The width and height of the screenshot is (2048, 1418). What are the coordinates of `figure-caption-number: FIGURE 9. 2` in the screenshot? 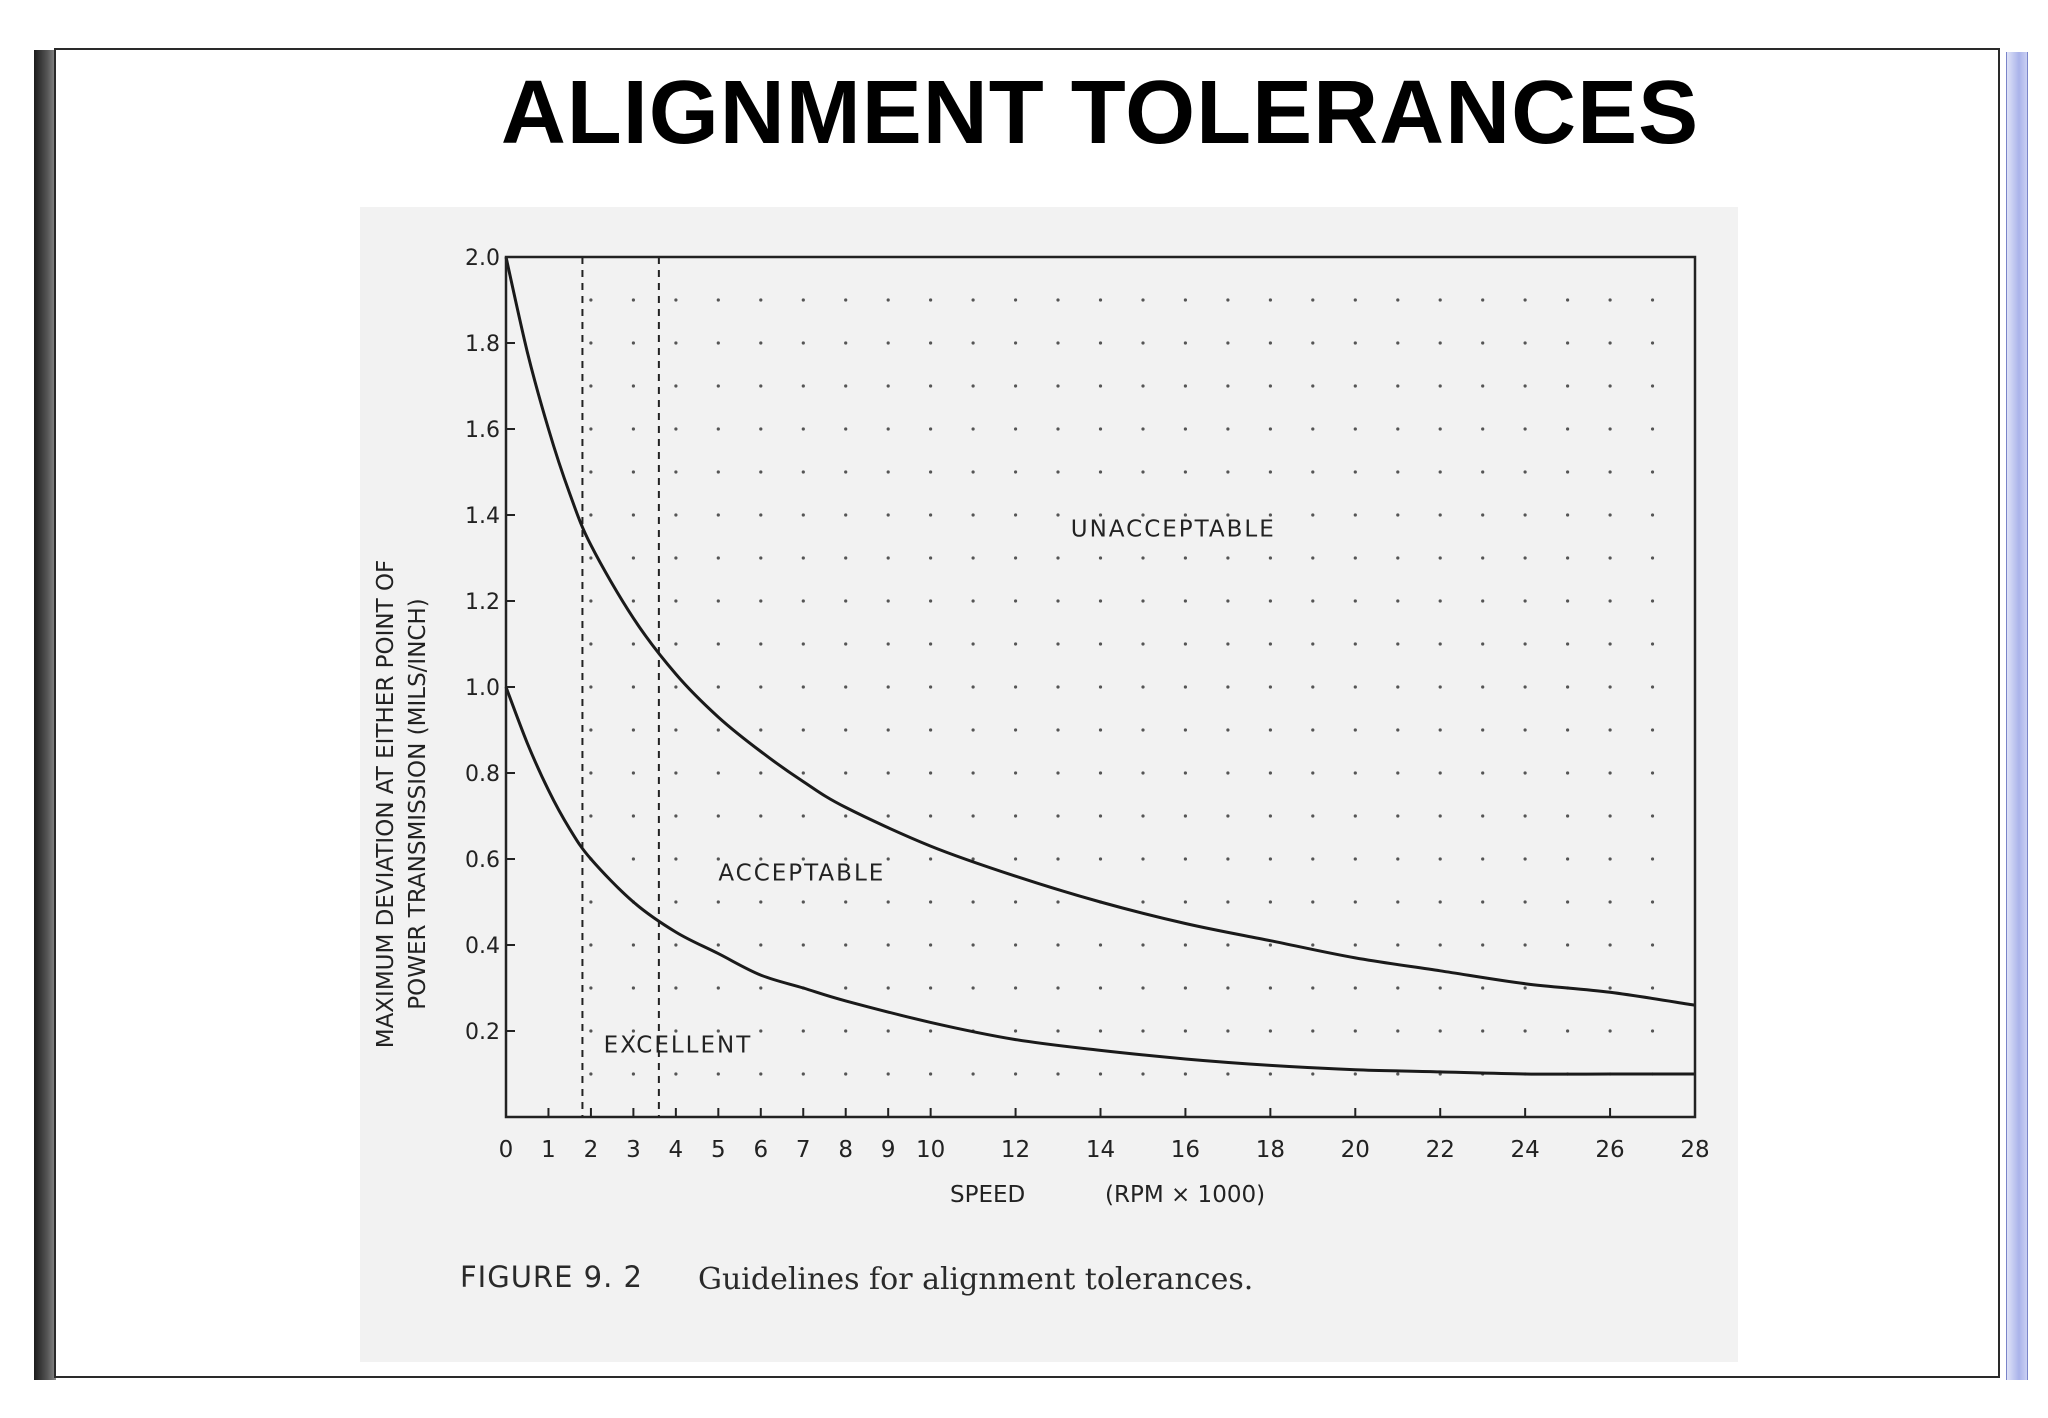 It's located at (551, 1277).